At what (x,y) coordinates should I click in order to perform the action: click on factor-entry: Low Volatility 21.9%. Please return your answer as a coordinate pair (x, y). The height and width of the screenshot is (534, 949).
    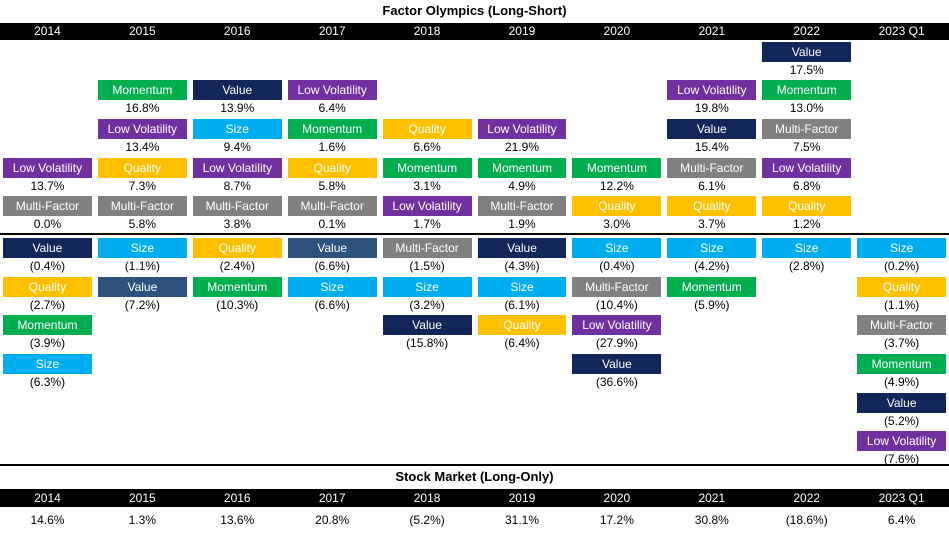
    Looking at the image, I should click on (522, 137).